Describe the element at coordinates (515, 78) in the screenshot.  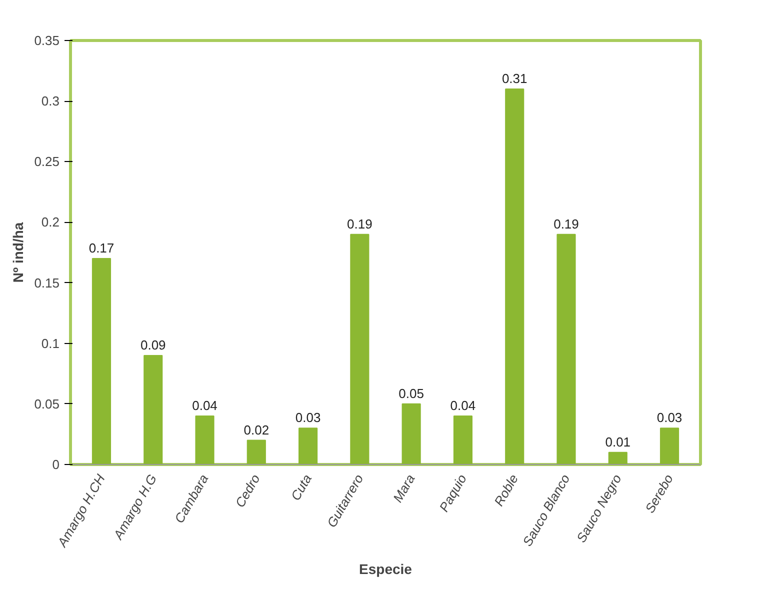
I see `data-label: 0.31` at that location.